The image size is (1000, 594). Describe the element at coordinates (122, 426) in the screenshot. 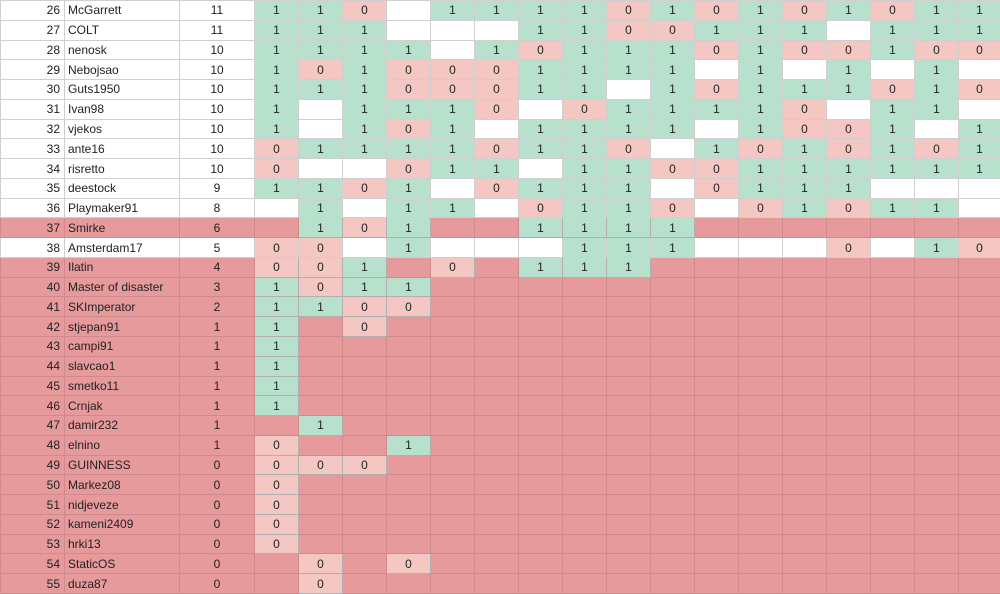

I see `player-name-cell: damir232` at that location.